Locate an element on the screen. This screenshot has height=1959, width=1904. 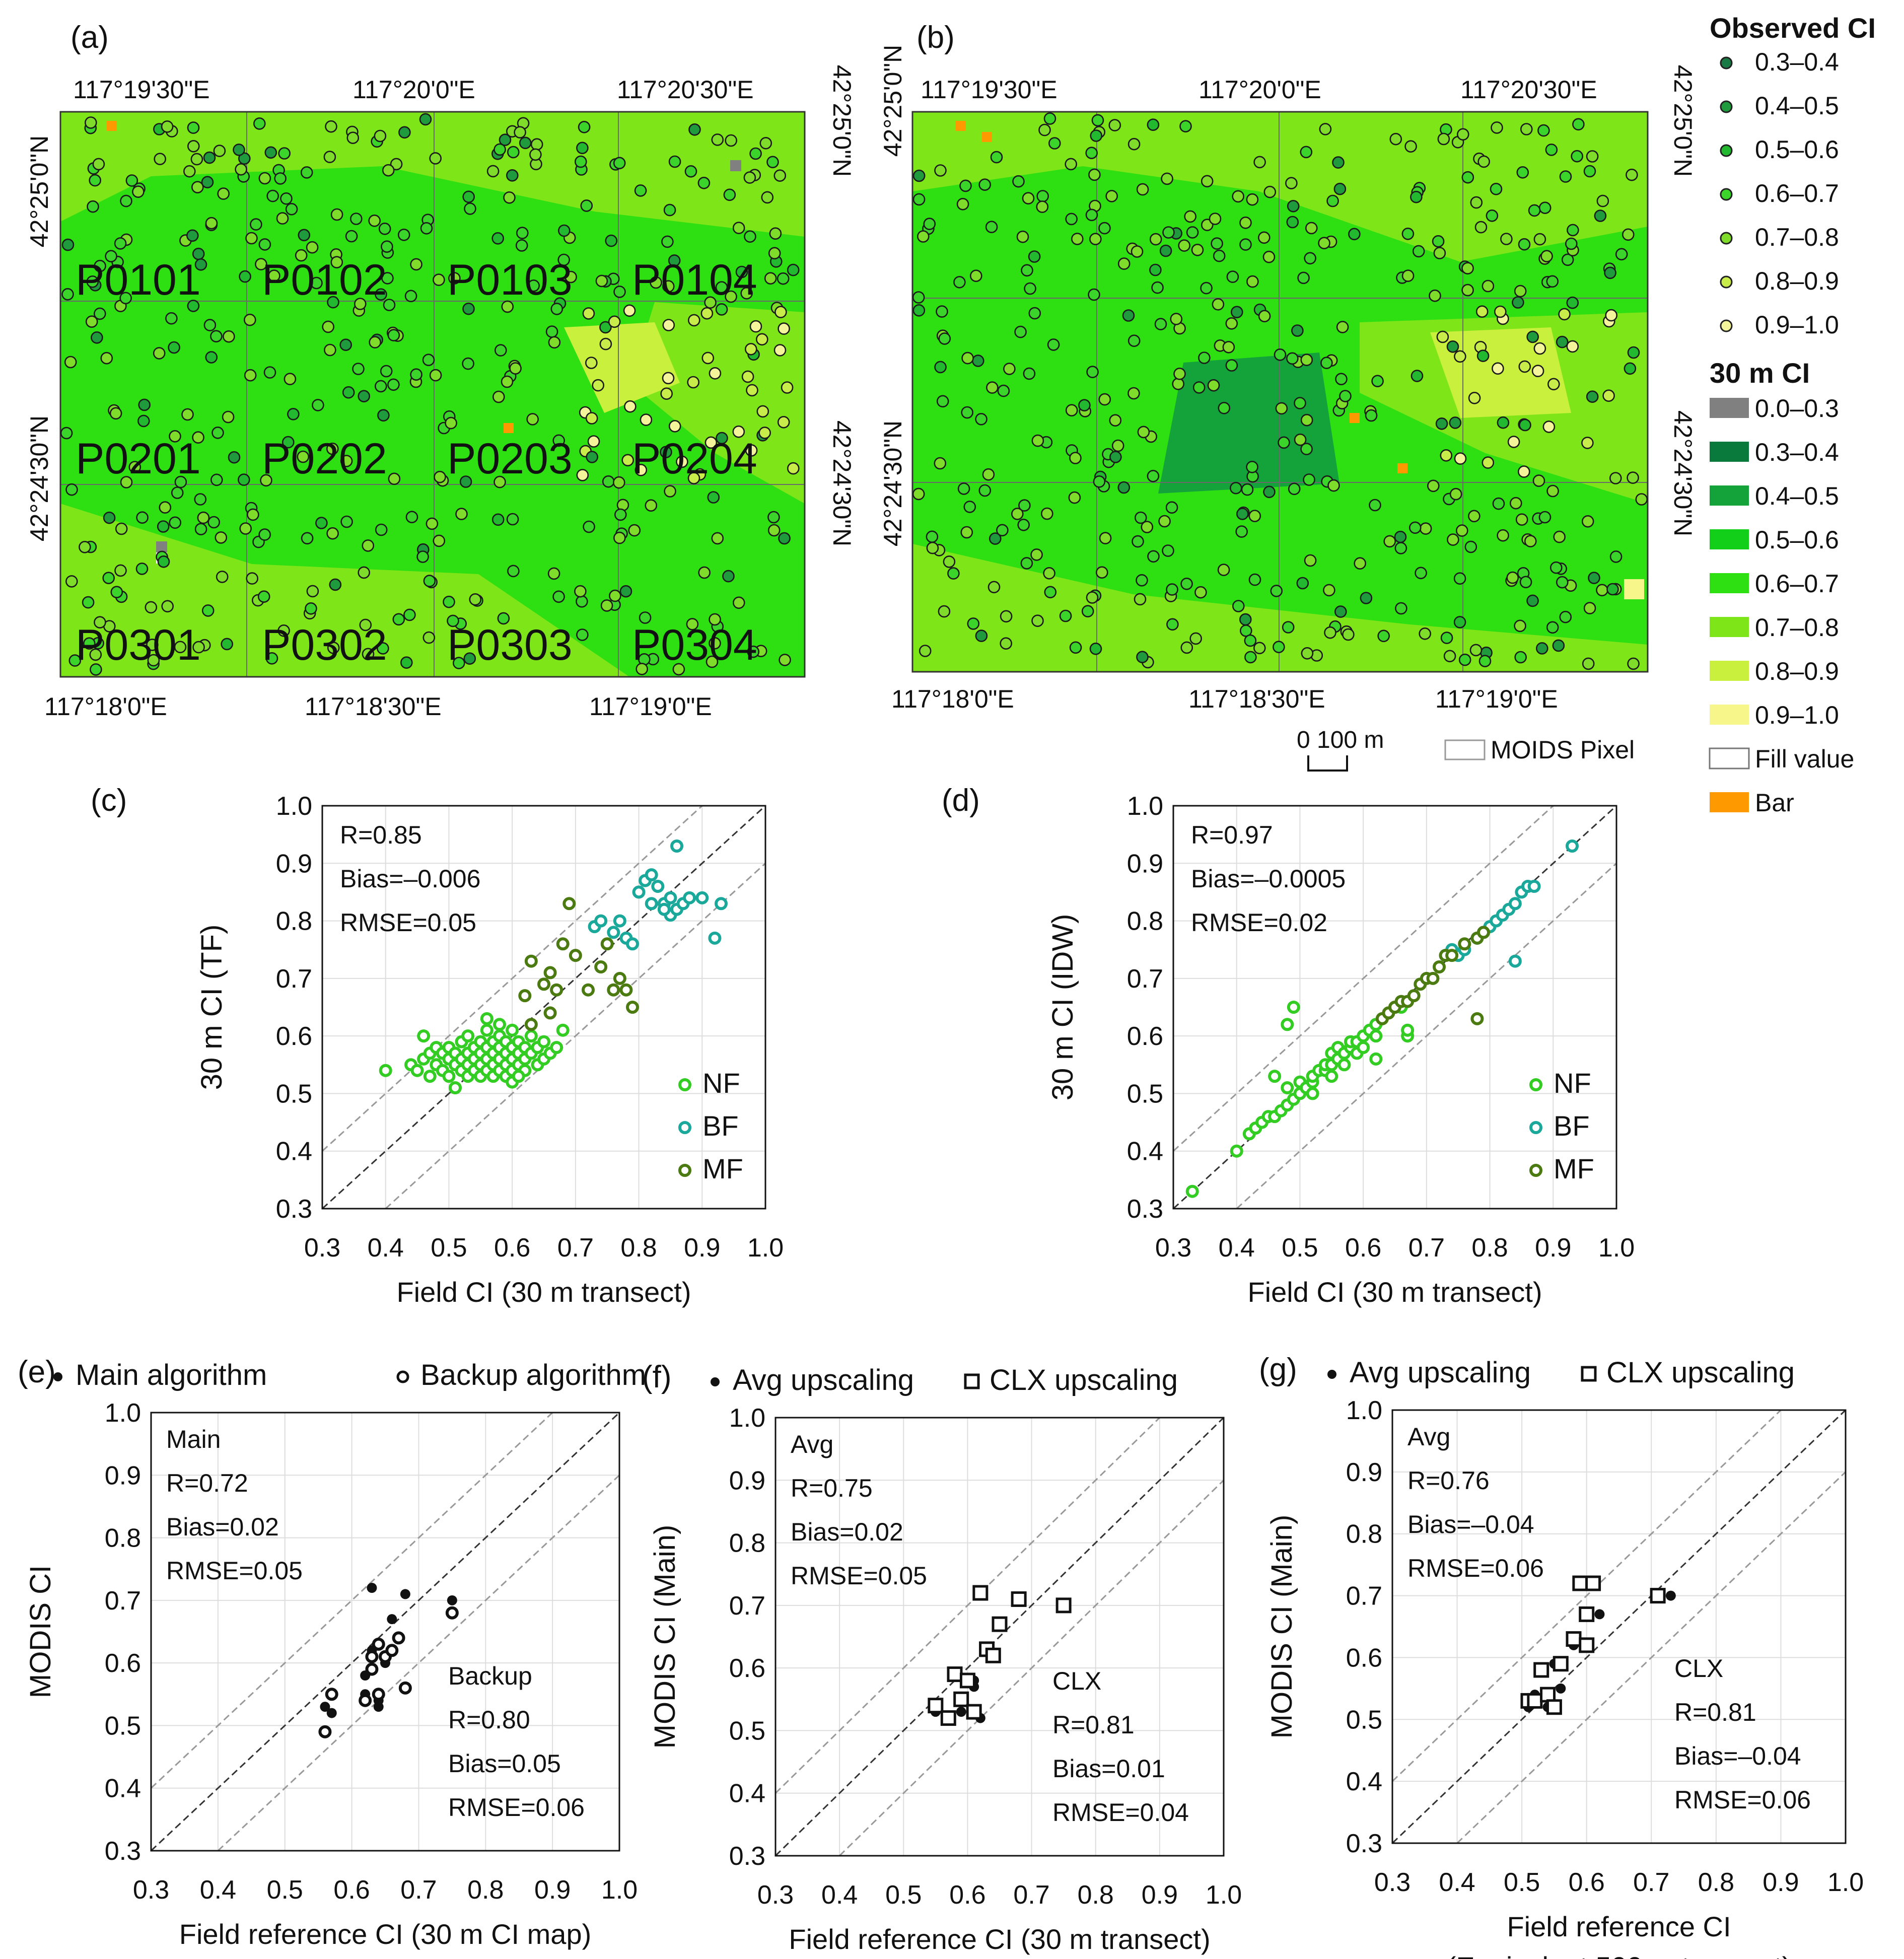
stat-text: R=0.85 is located at coordinates (381, 835).